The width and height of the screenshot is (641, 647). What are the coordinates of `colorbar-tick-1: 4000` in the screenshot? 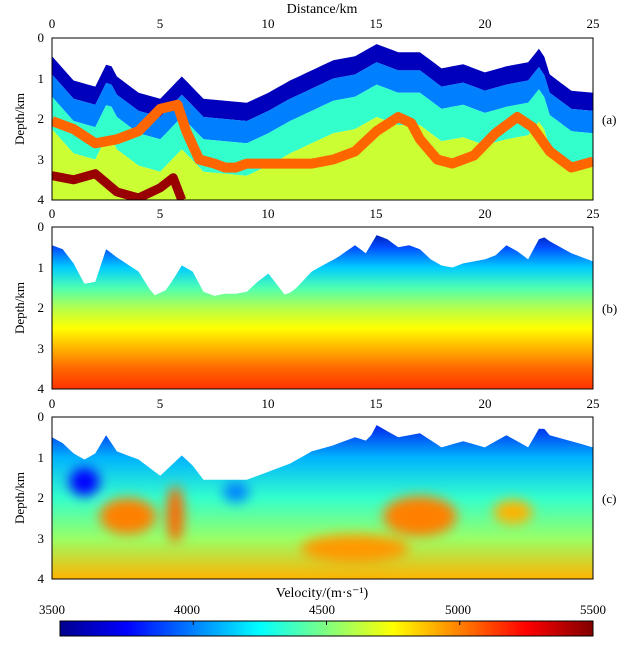 It's located at (187, 609).